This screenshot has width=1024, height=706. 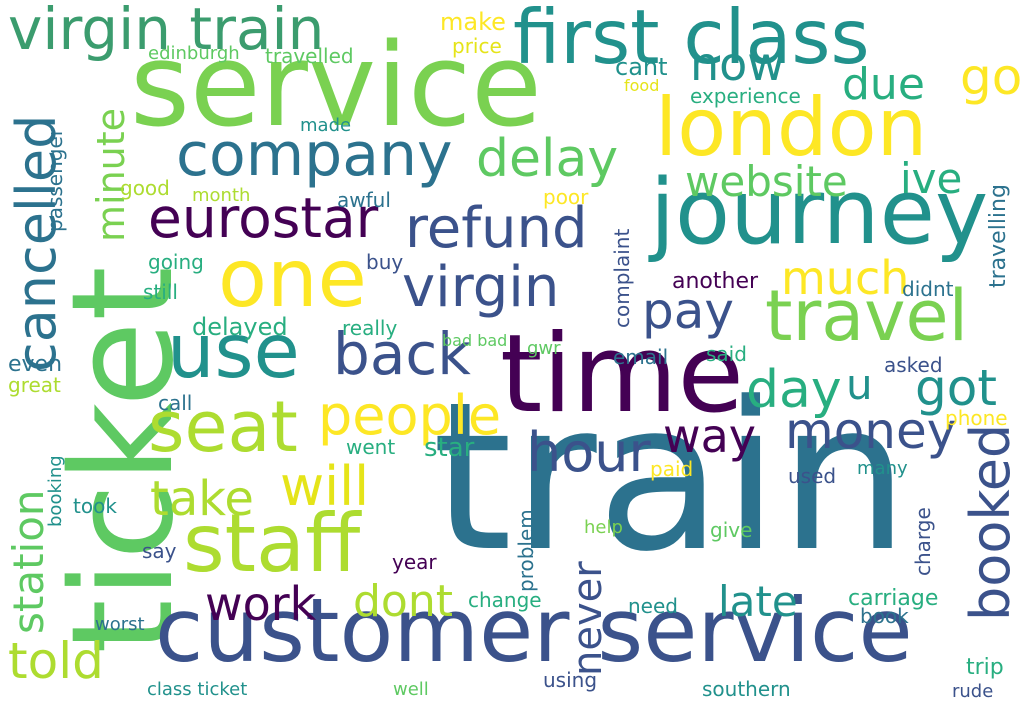 What do you see at coordinates (794, 389) in the screenshot?
I see `cloud-word: day` at bounding box center [794, 389].